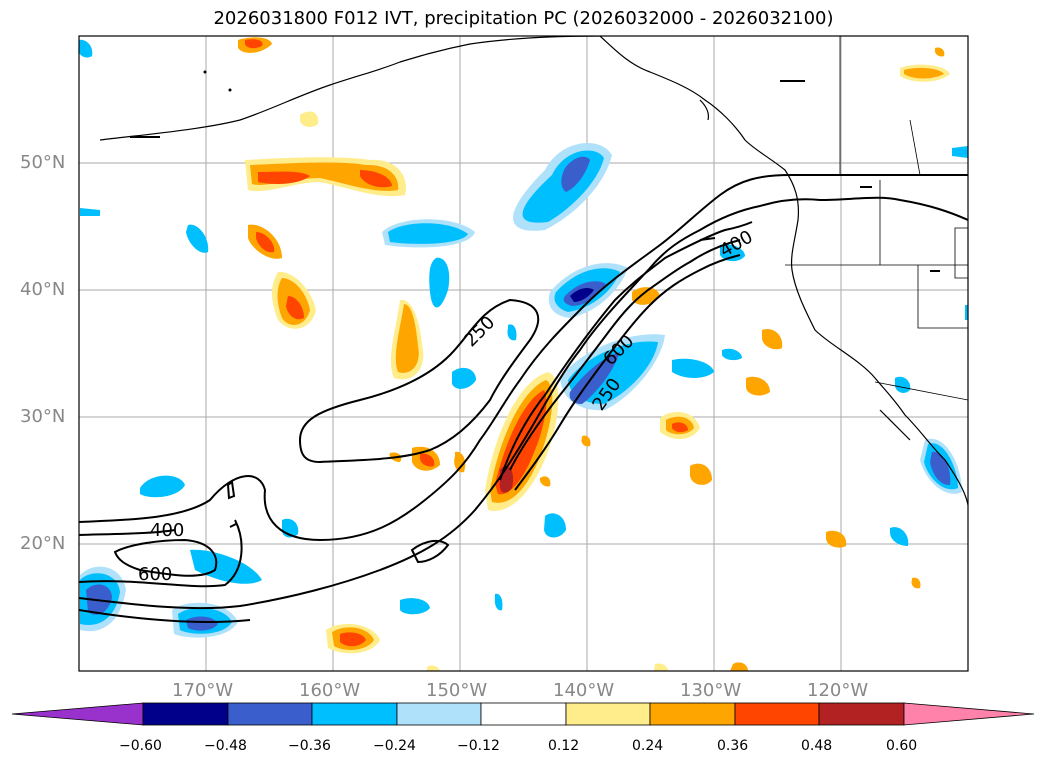 The height and width of the screenshot is (765, 1047). I want to click on borders, so click(876, 218).